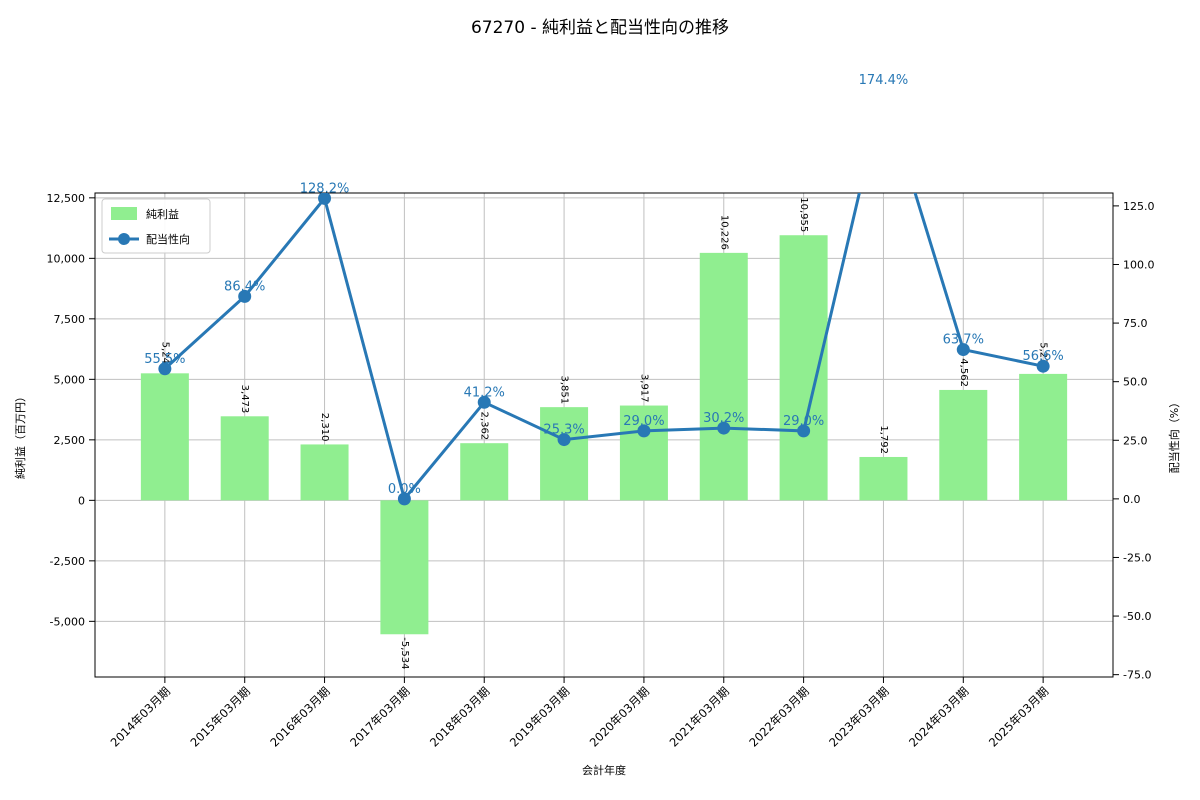 Image resolution: width=1200 pixels, height=800 pixels. I want to click on legend-swatch-bar, so click(124, 213).